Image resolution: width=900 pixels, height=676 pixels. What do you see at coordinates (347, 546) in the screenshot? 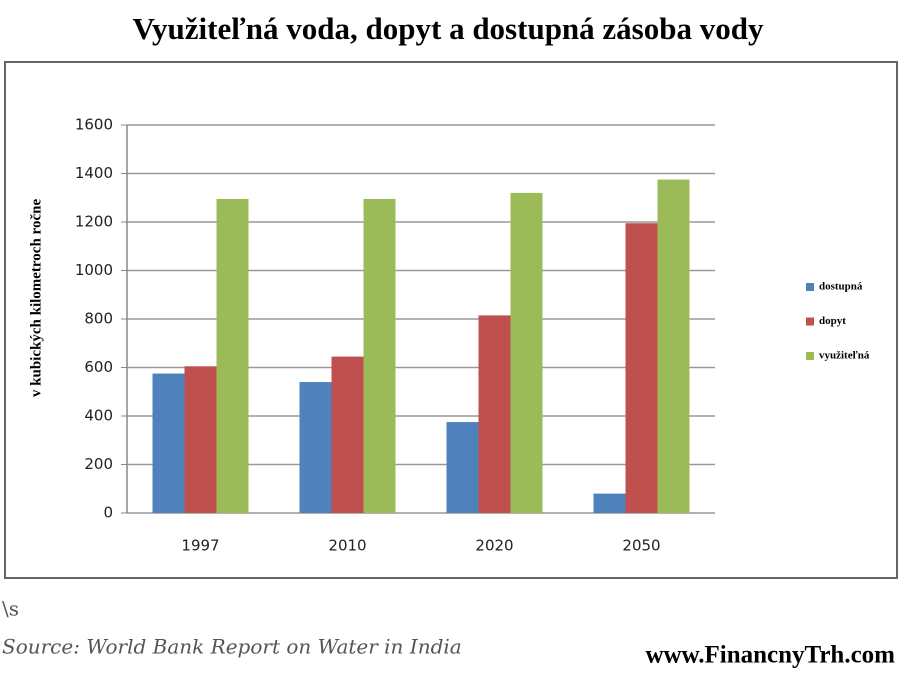
I see `x-tick-label: 2010` at bounding box center [347, 546].